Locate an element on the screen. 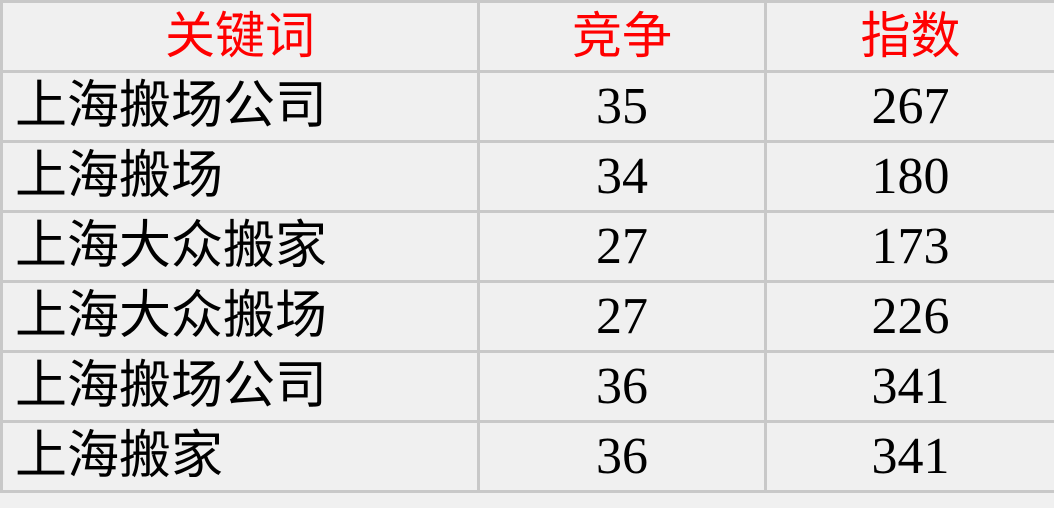  table-row: 上海搬场公司 35 267 is located at coordinates (527, 106).